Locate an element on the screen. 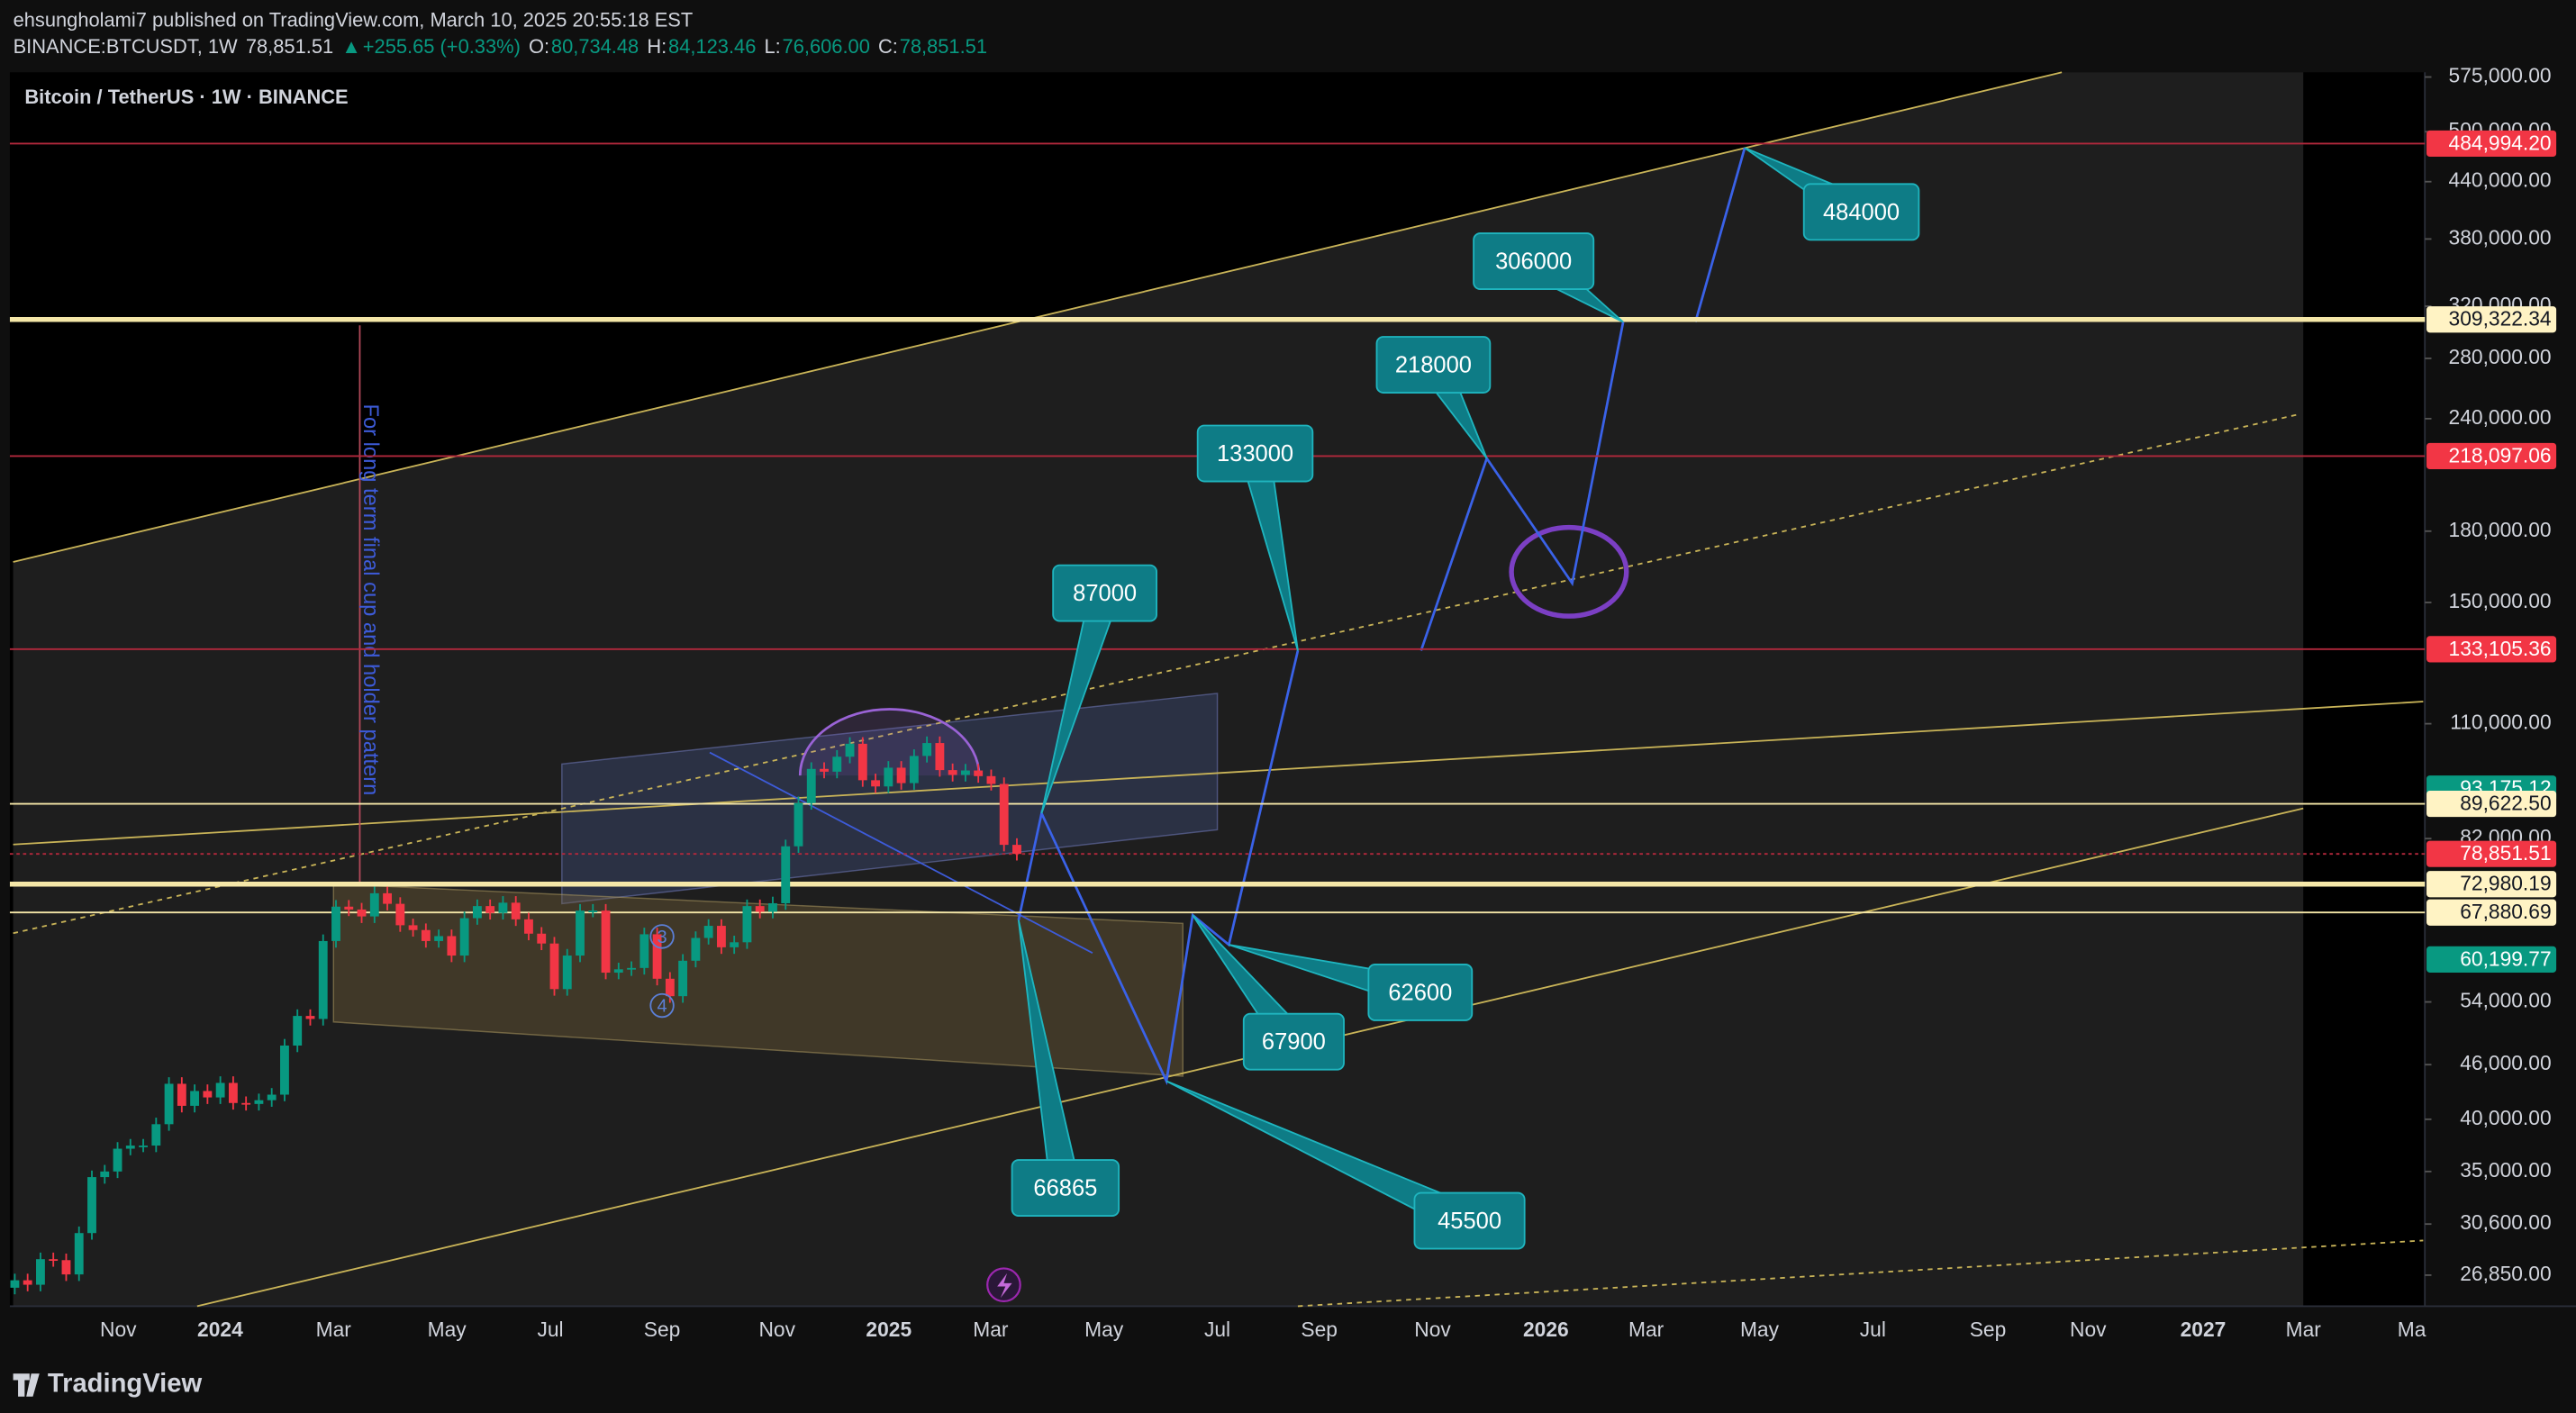 The width and height of the screenshot is (2576, 1413). y-tick-label: 30,600.00 is located at coordinates (2505, 1222).